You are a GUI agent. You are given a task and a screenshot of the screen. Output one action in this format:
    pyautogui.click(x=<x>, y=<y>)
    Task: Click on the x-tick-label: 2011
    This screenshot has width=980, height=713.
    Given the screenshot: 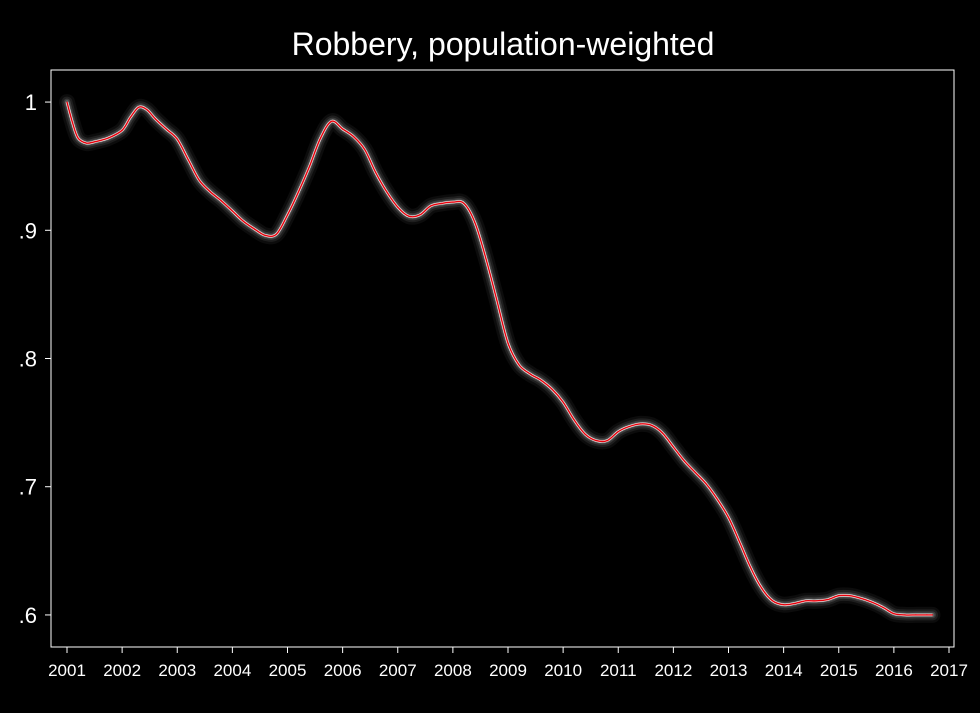 What is the action you would take?
    pyautogui.click(x=618, y=670)
    